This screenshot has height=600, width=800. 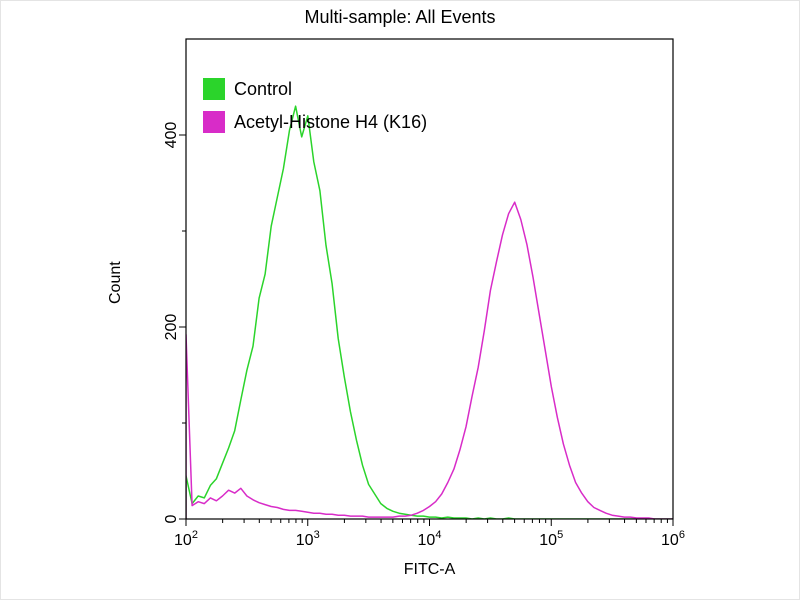 I want to click on legend-label-acetyl-histone-h4: Acetyl-Histone H4 (K16), so click(x=331, y=122).